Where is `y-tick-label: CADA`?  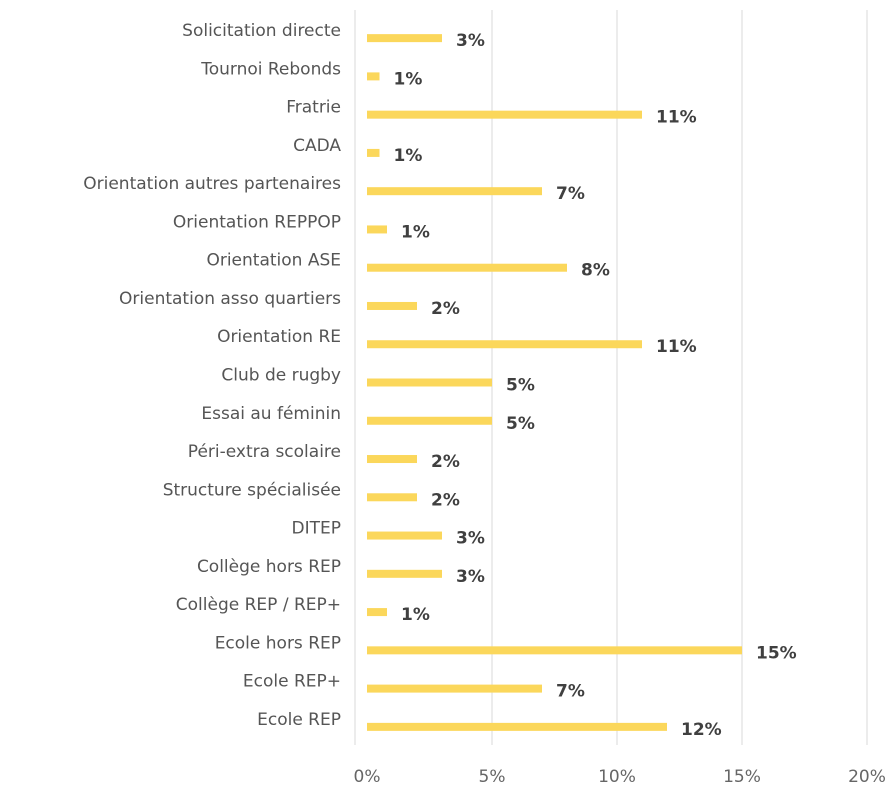 y-tick-label: CADA is located at coordinates (317, 146).